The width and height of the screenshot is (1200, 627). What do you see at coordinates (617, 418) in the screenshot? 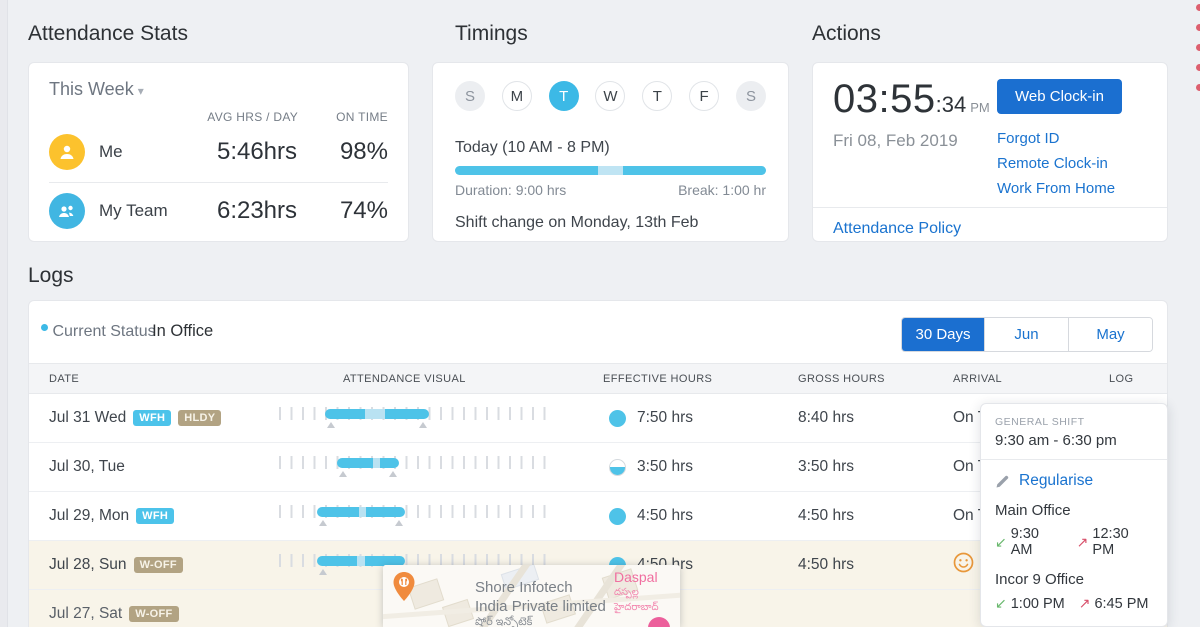
I see `effective-hours-icon` at bounding box center [617, 418].